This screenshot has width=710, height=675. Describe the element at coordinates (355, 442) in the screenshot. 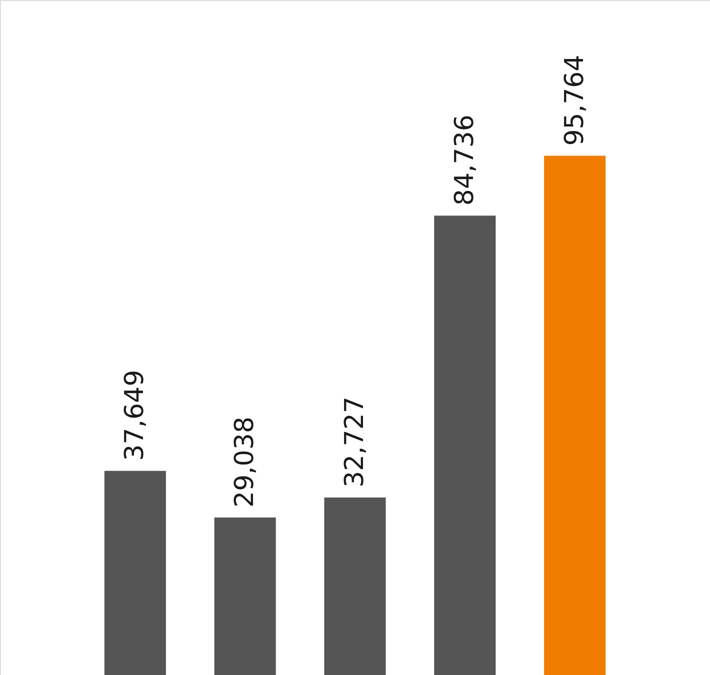

I see `data-label: 32,727` at that location.